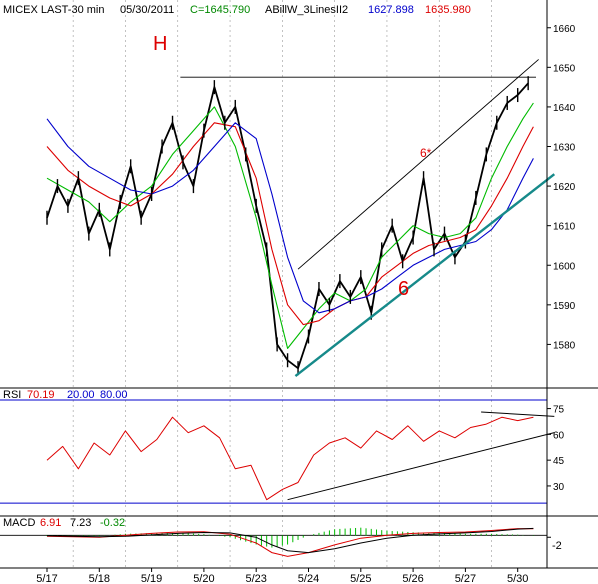 This screenshot has height=584, width=598. What do you see at coordinates (564, 227) in the screenshot?
I see `price-tick-label: 1610` at bounding box center [564, 227].